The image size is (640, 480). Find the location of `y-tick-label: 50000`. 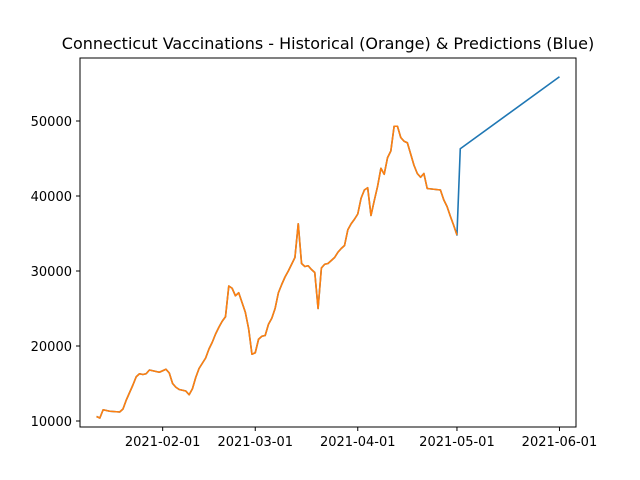

y-tick-label: 50000 is located at coordinates (51, 122).